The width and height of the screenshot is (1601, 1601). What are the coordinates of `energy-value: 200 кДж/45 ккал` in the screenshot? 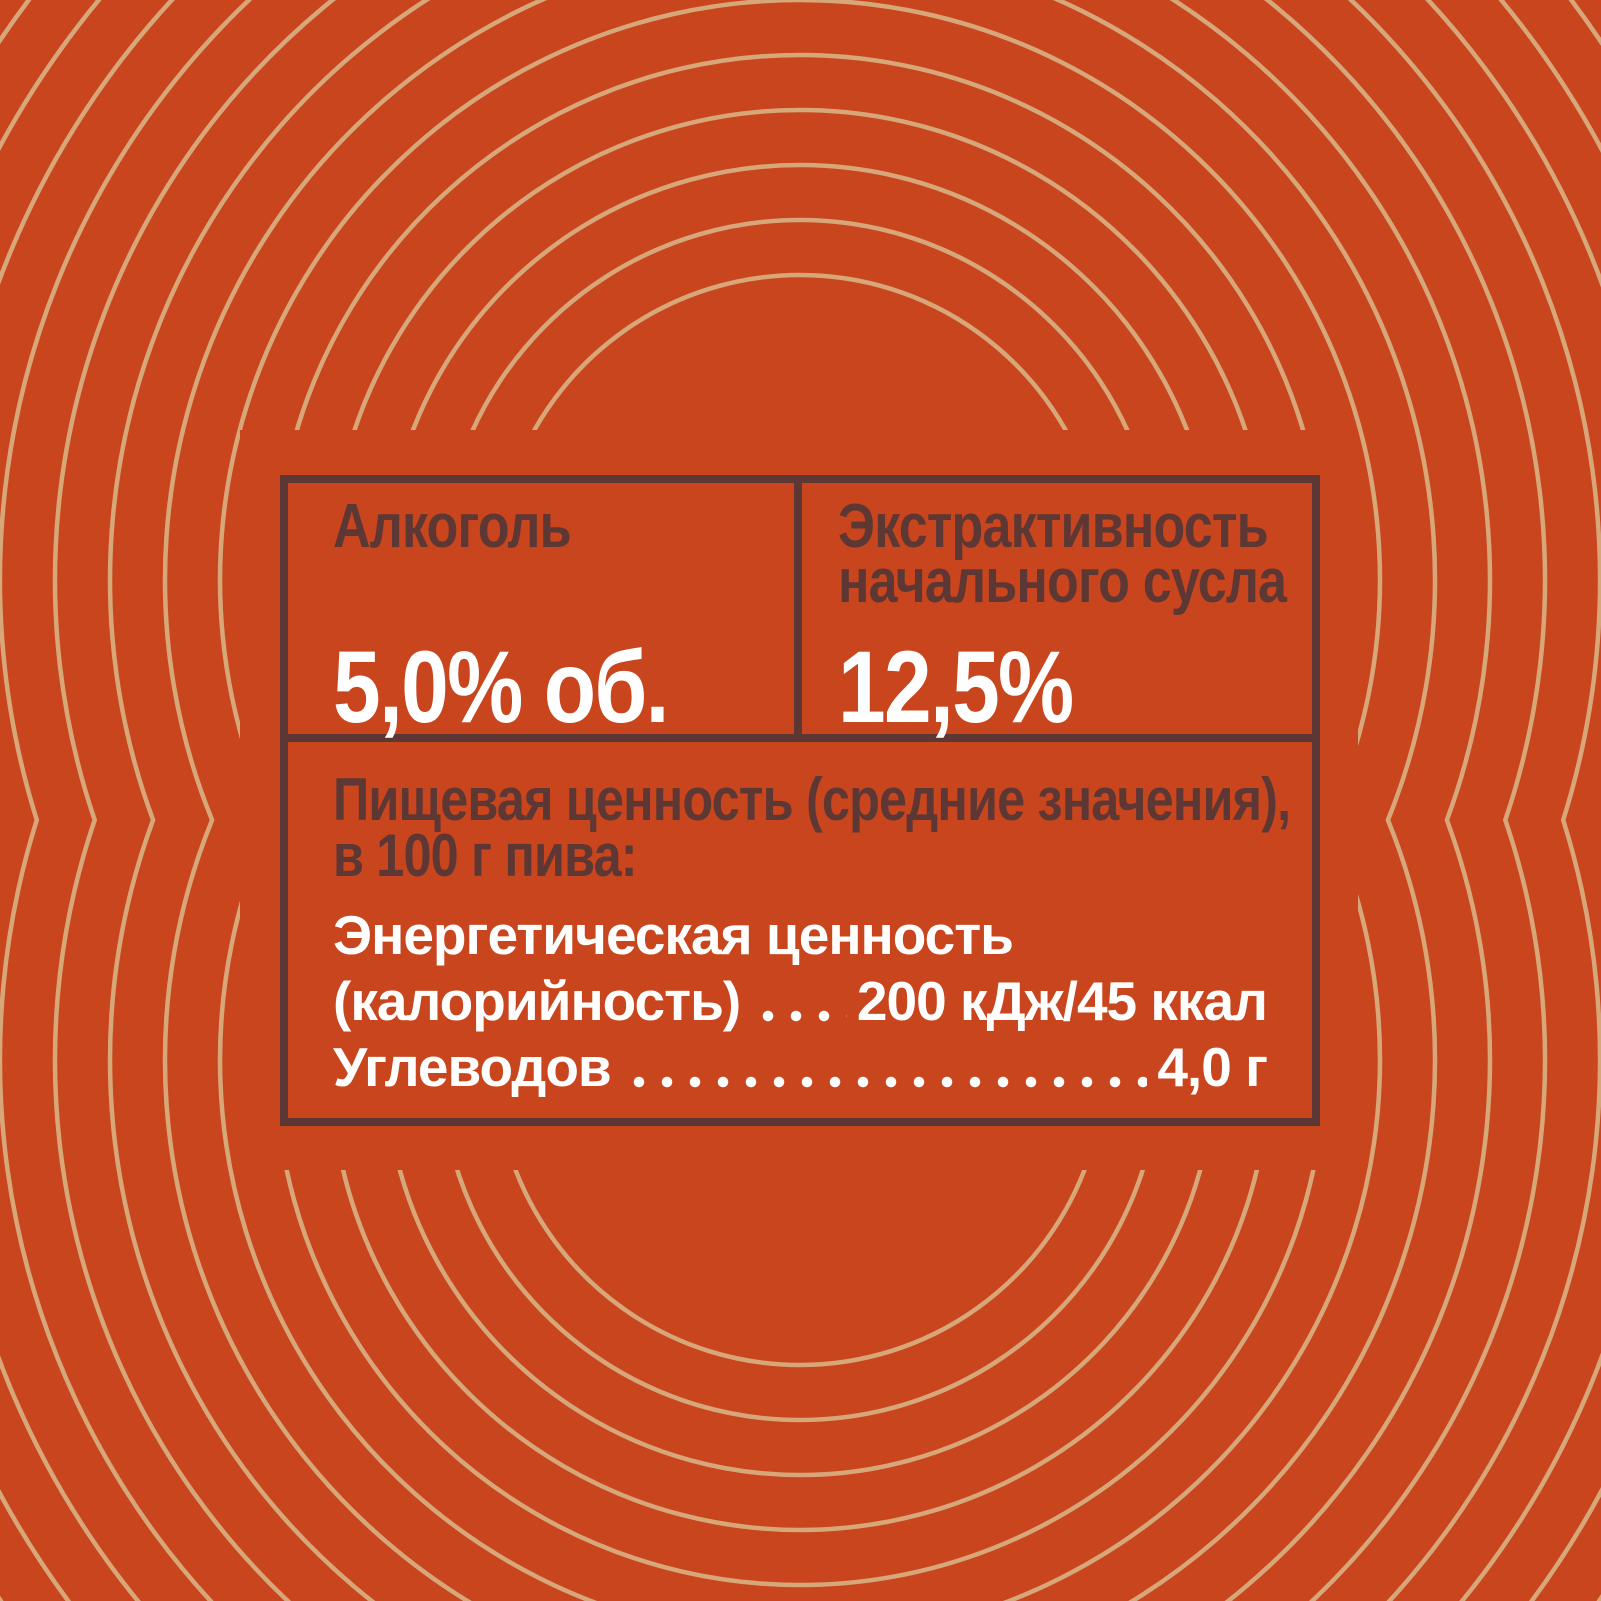 It's located at (1062, 1001).